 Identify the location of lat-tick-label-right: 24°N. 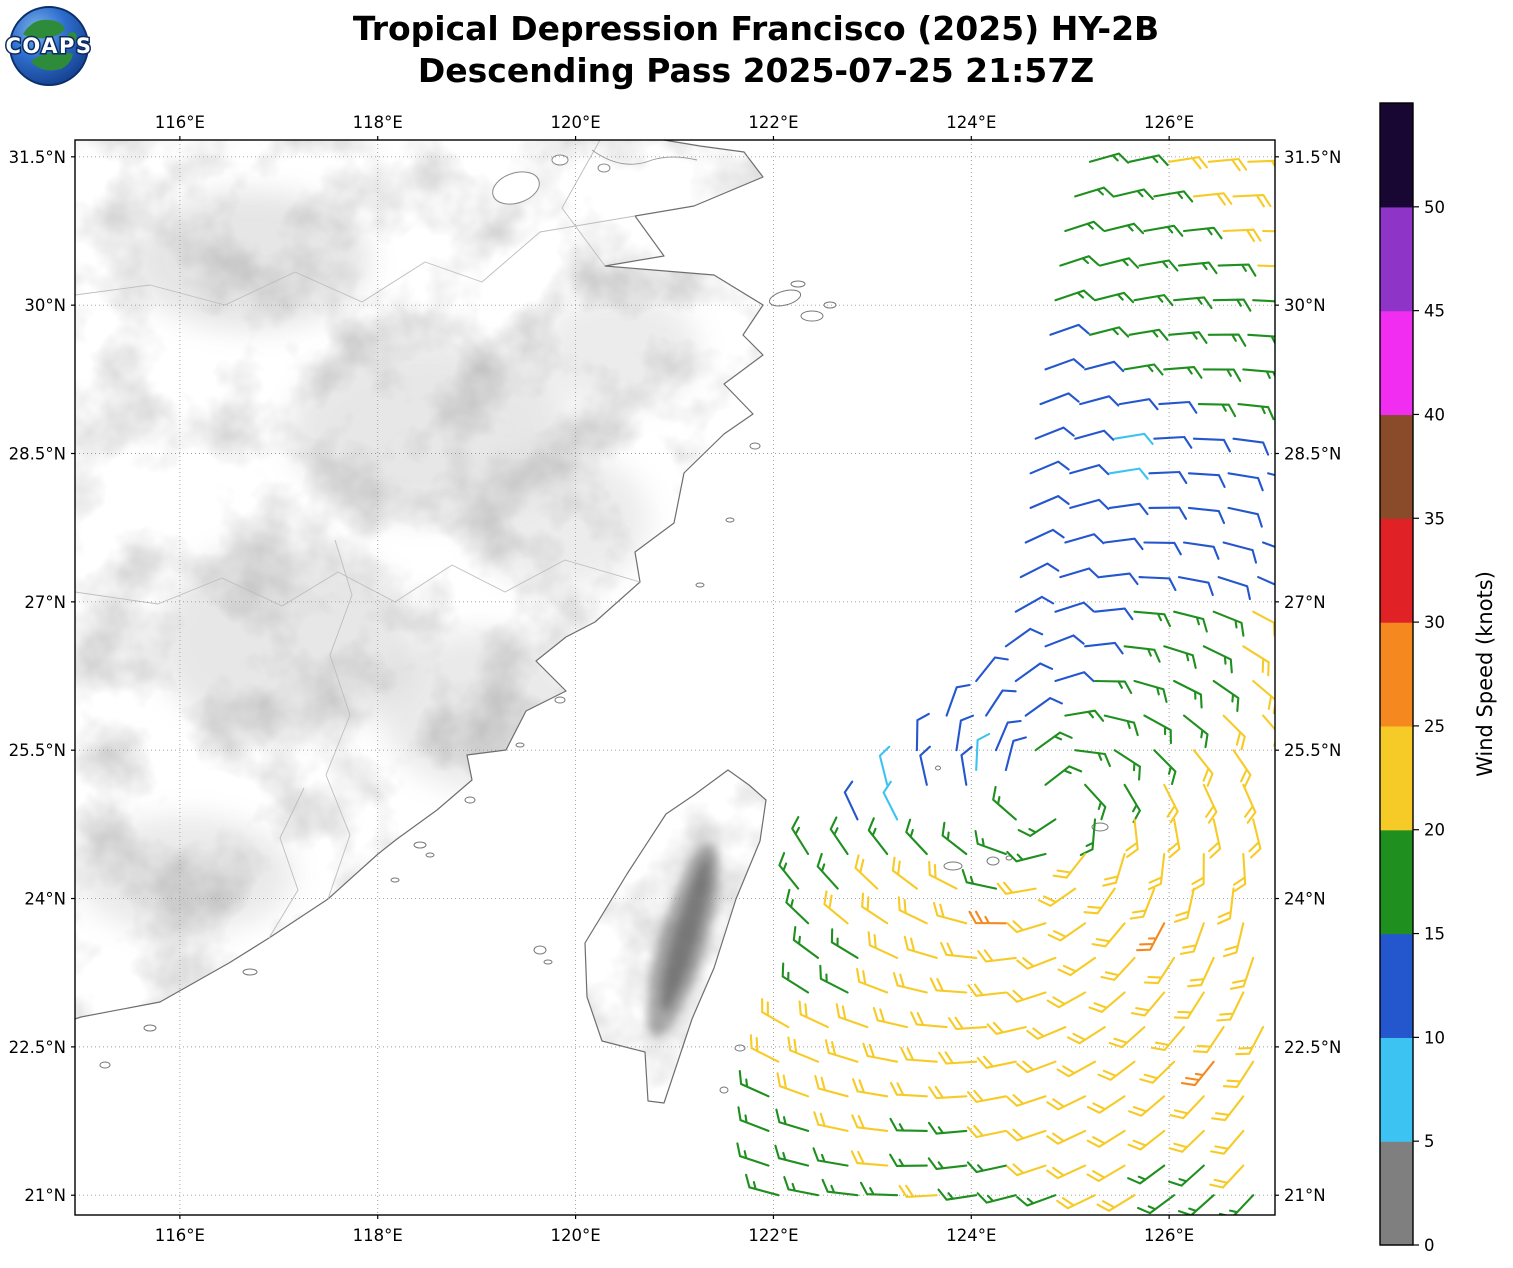
(1305, 899).